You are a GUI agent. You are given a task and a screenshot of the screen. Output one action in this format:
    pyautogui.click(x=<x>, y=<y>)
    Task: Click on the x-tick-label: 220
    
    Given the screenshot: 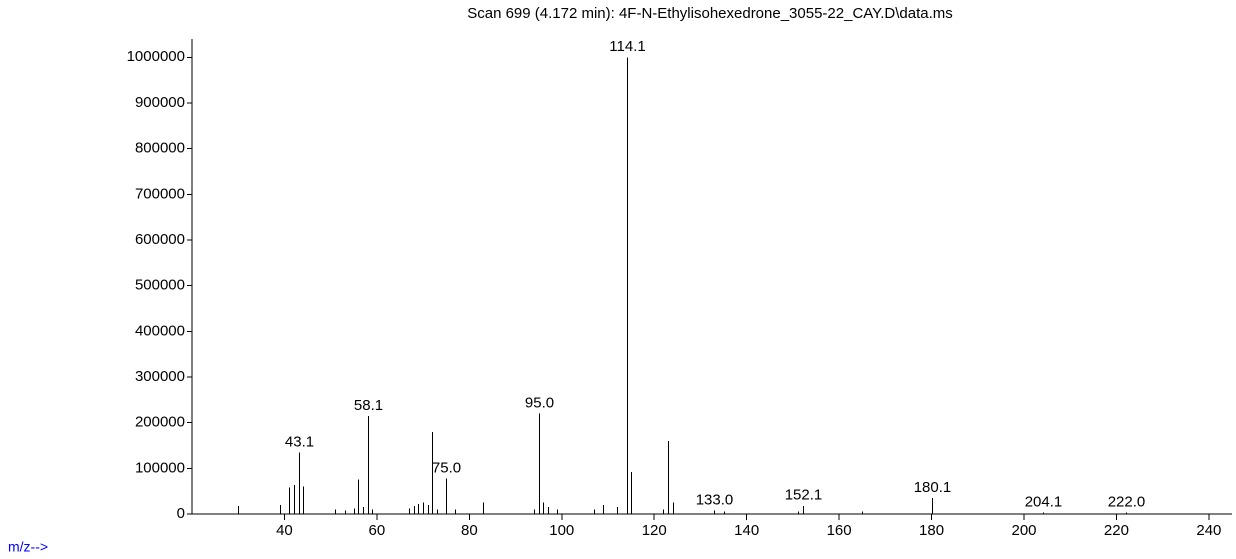 What is the action you would take?
    pyautogui.click(x=1116, y=530)
    